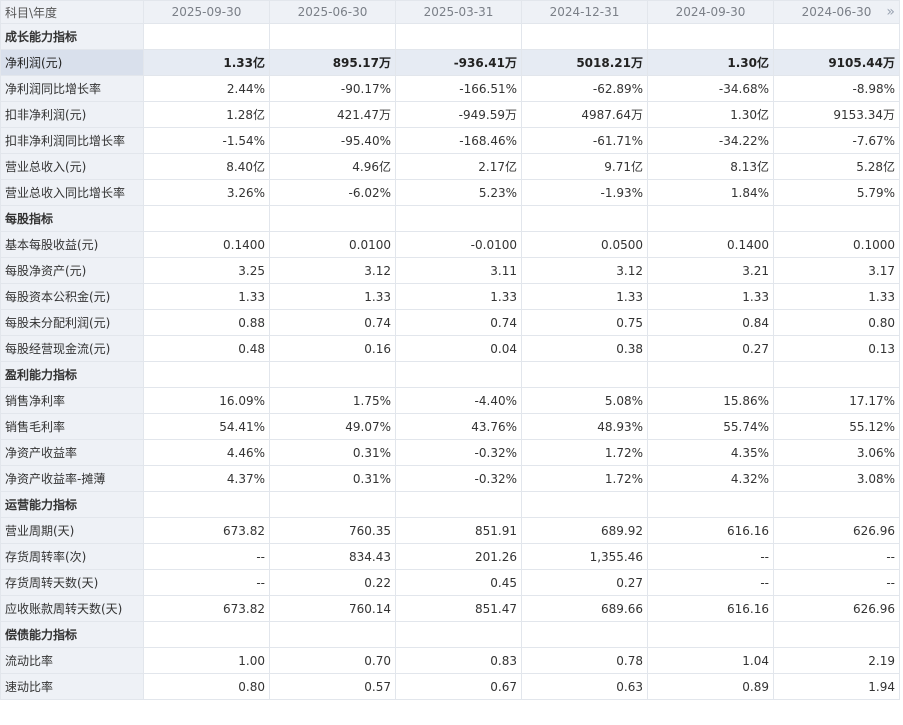  I want to click on value-cell: -61.71%, so click(584, 140).